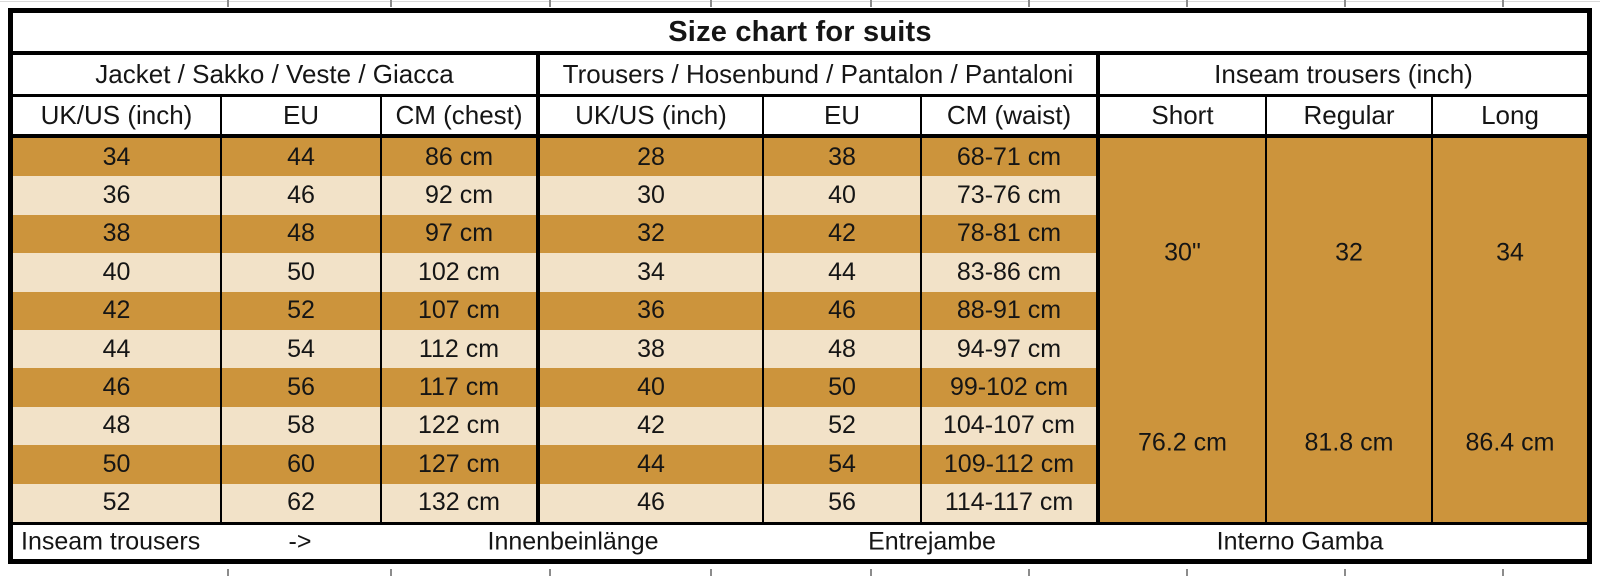  I want to click on inseam-column: 34 86.4 cm, so click(1510, 330).